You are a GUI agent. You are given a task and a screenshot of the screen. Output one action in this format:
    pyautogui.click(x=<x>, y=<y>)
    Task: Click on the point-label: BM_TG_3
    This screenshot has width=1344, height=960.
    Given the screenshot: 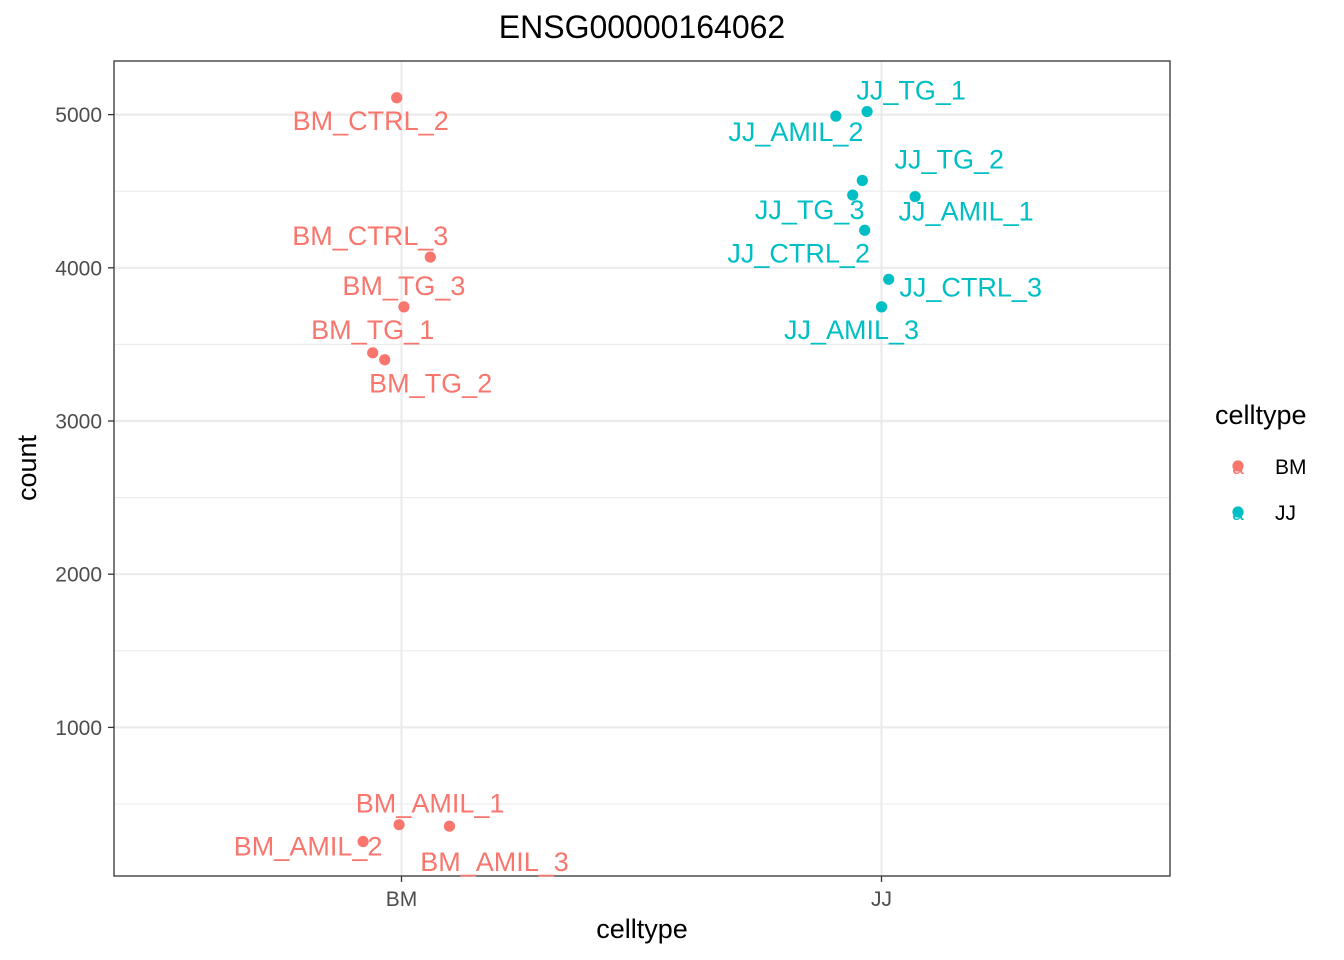 What is the action you would take?
    pyautogui.click(x=403, y=286)
    